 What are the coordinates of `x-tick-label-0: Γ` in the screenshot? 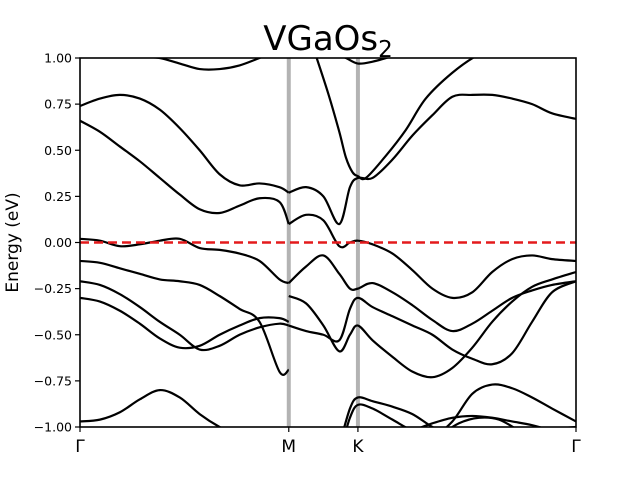 It's located at (80, 447).